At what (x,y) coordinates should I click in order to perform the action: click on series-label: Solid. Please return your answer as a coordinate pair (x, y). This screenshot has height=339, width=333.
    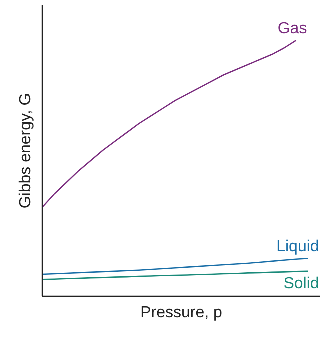
    Looking at the image, I should click on (302, 283).